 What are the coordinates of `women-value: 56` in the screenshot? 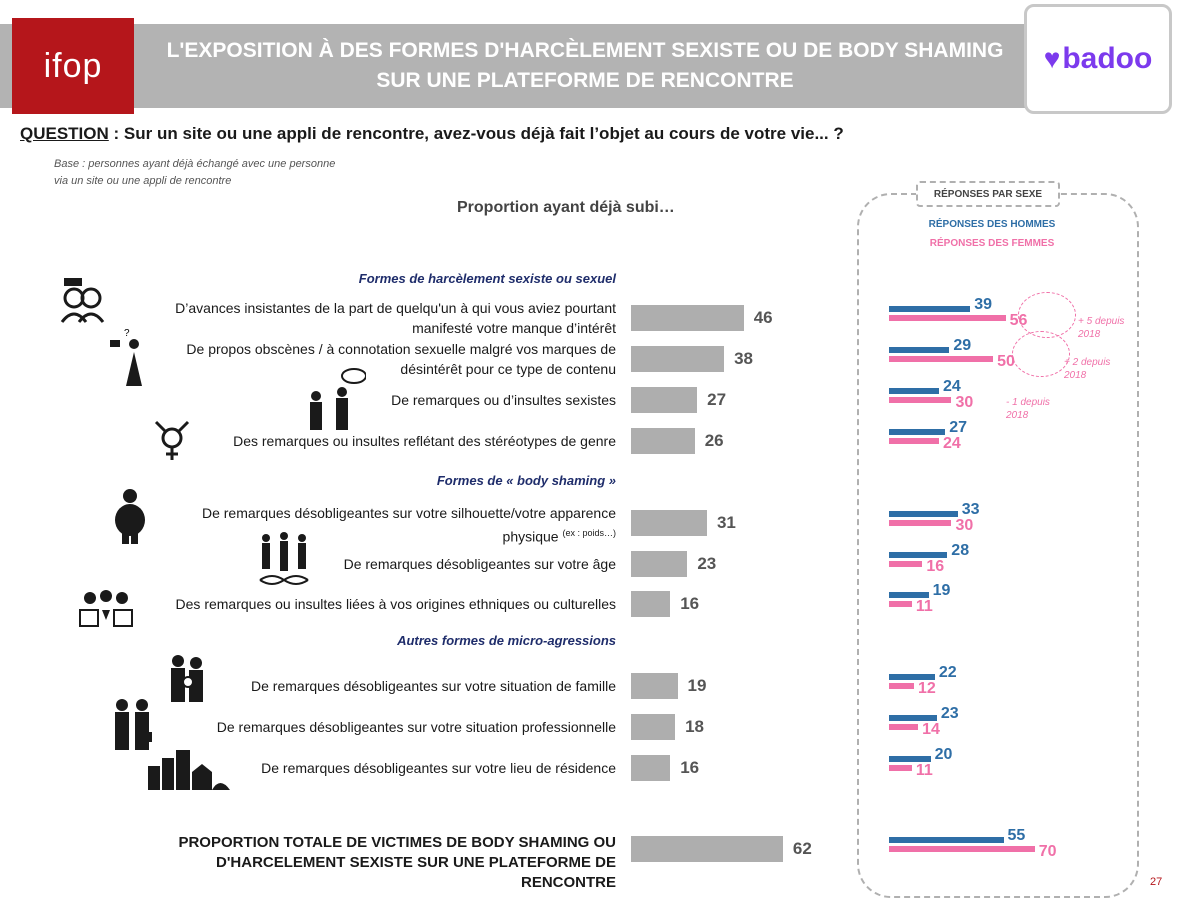 It's located at (1018, 320).